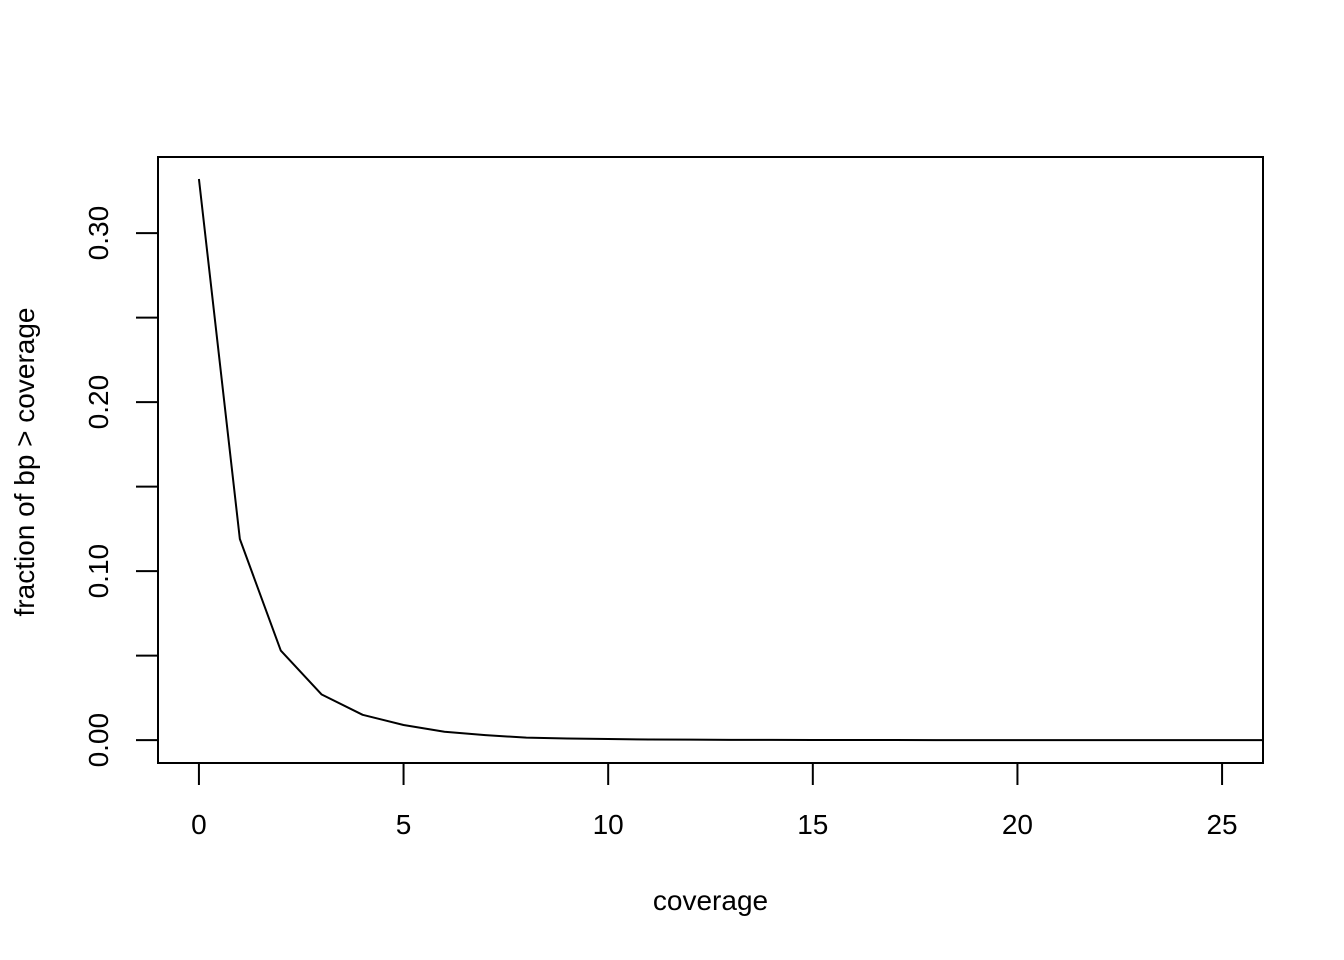  What do you see at coordinates (98, 571) in the screenshot?
I see `y-tick-label: 0.10` at bounding box center [98, 571].